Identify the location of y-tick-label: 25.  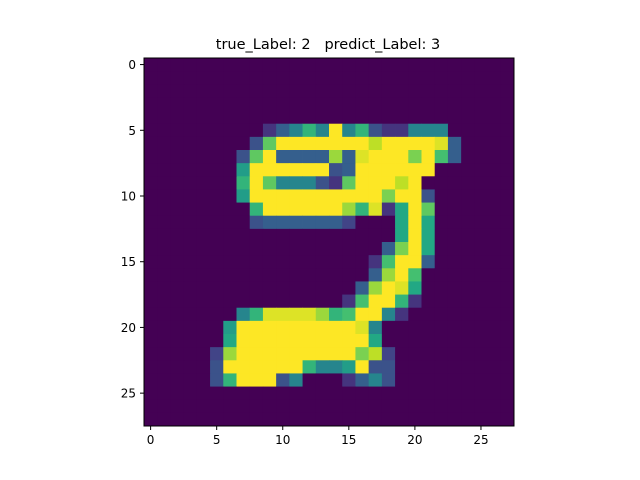
(128, 394).